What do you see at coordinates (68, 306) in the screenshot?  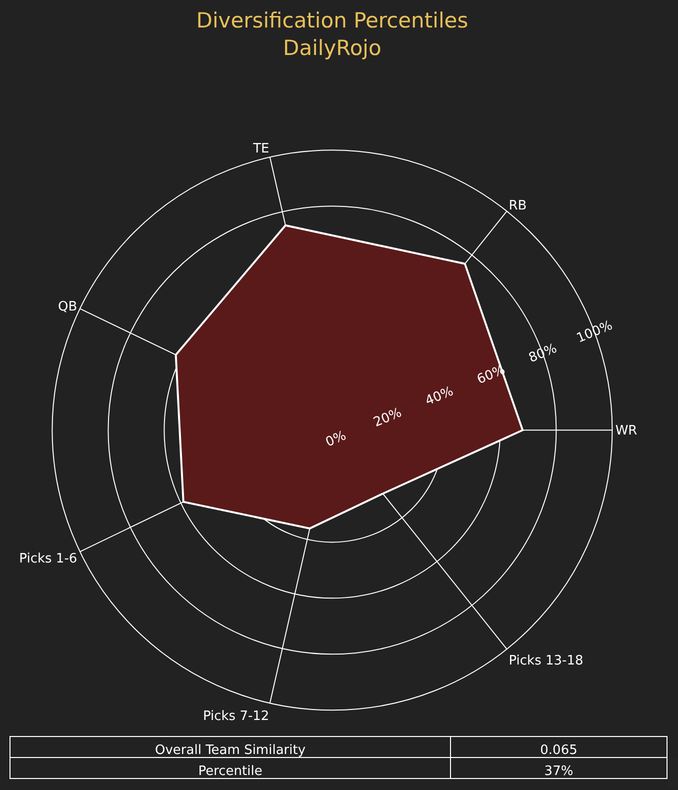 I see `spoke-label: QB` at bounding box center [68, 306].